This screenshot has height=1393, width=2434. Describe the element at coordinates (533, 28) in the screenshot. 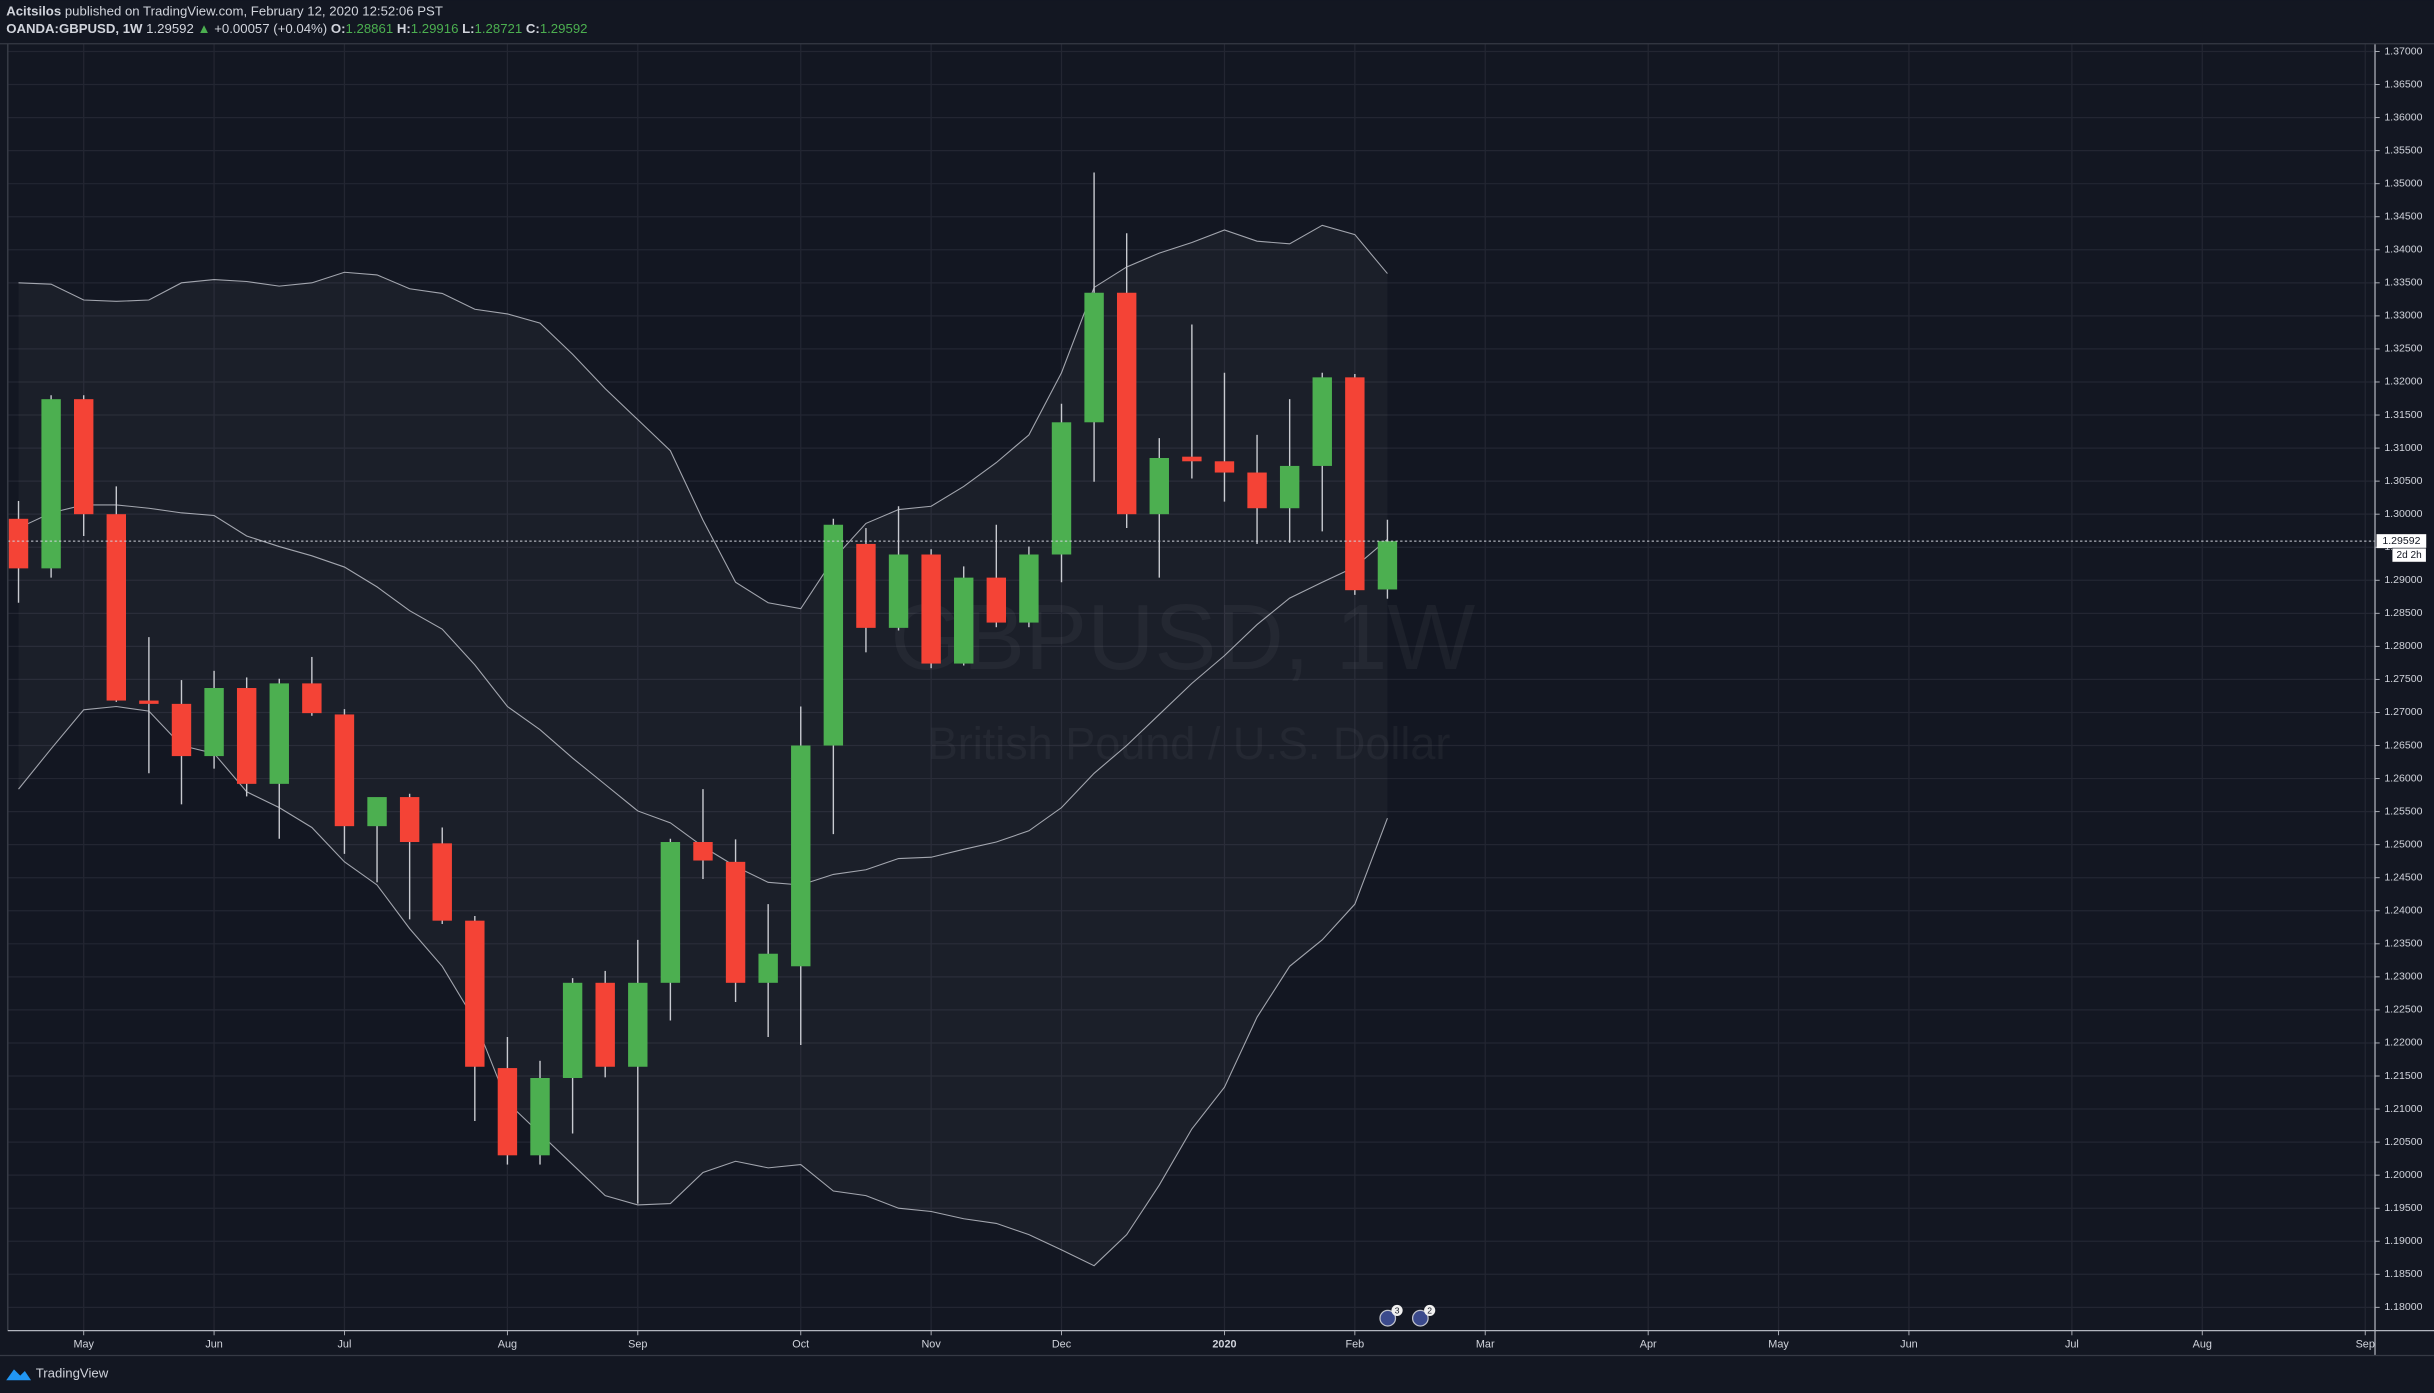

I see `c-label: C:` at that location.